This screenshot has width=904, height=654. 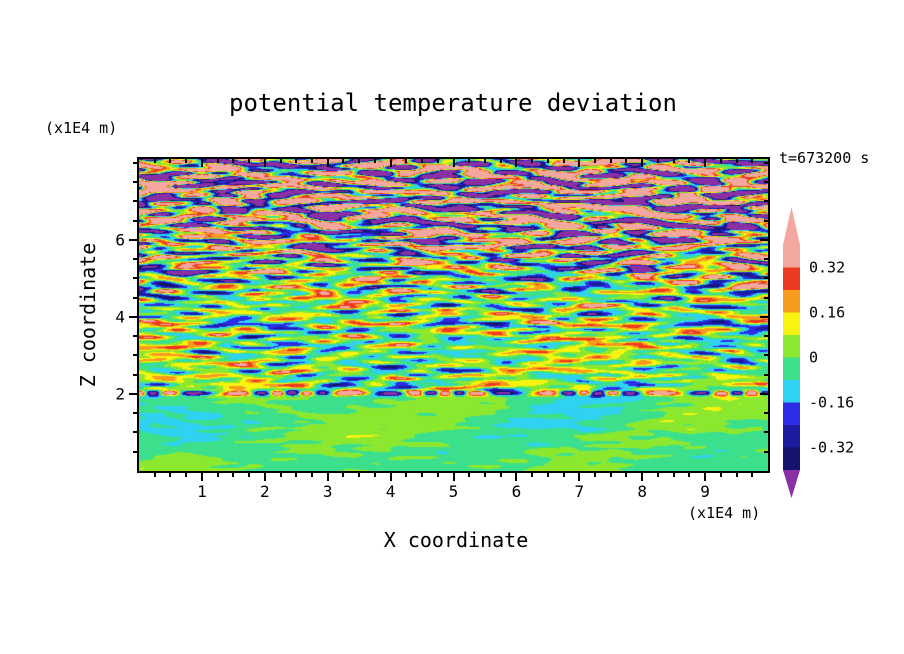 I want to click on x-axis-title: X coordinate, so click(x=456, y=540).